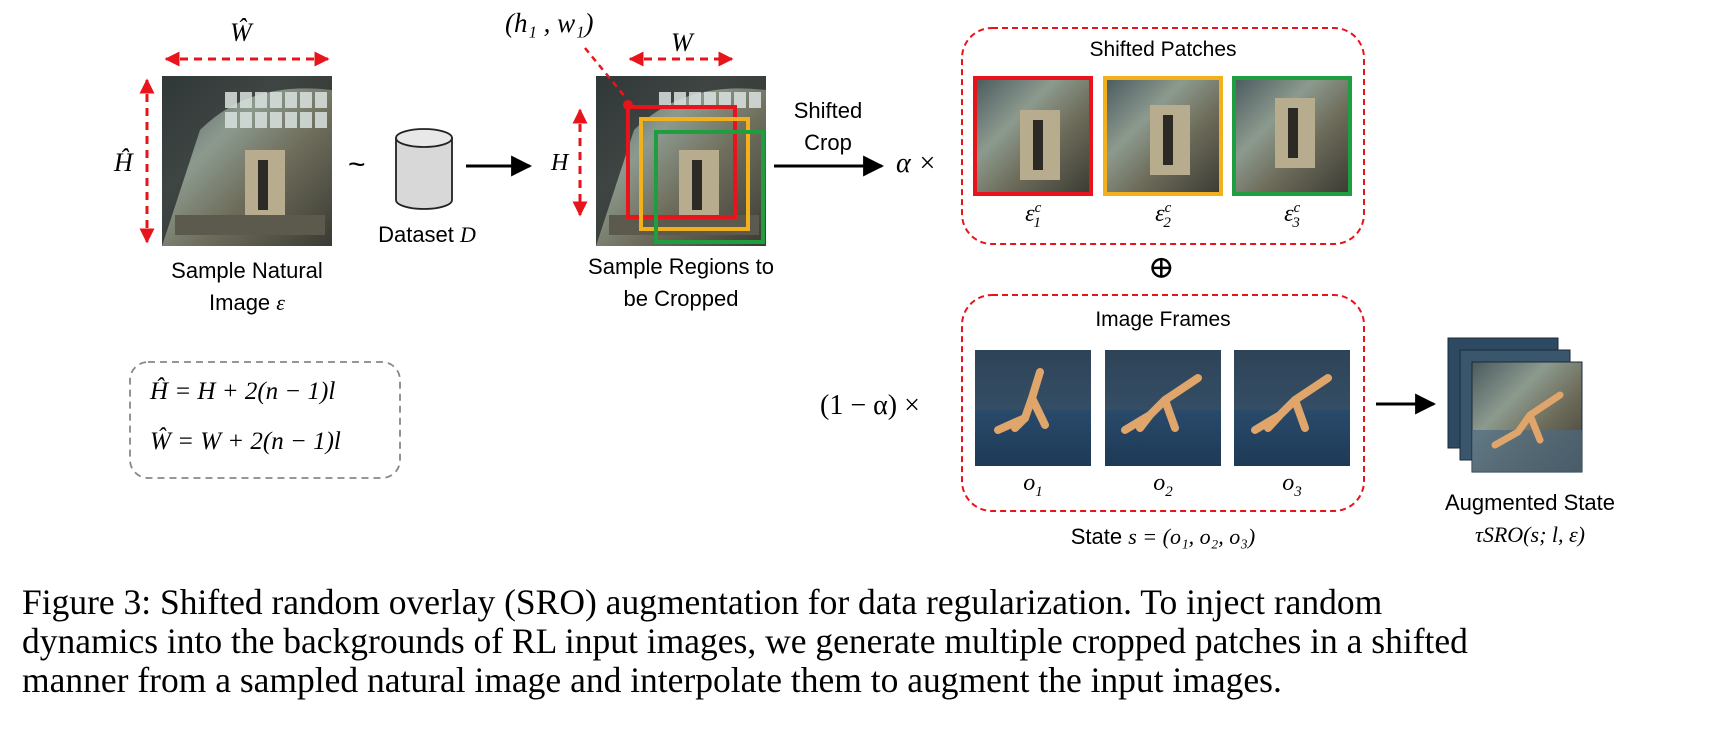 This screenshot has width=1731, height=734. I want to click on crop-caption-line2: be Cropped, so click(681, 298).